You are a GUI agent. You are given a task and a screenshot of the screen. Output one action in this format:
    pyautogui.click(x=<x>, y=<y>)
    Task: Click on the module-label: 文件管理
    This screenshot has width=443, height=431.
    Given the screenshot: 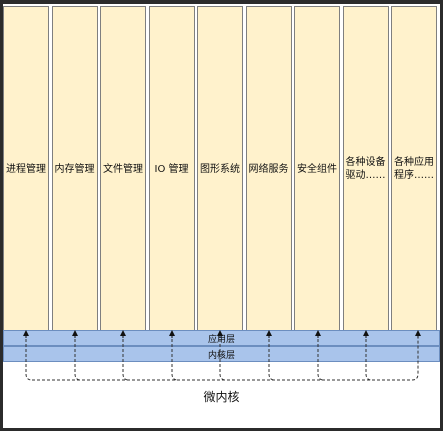 What is the action you would take?
    pyautogui.click(x=123, y=169)
    